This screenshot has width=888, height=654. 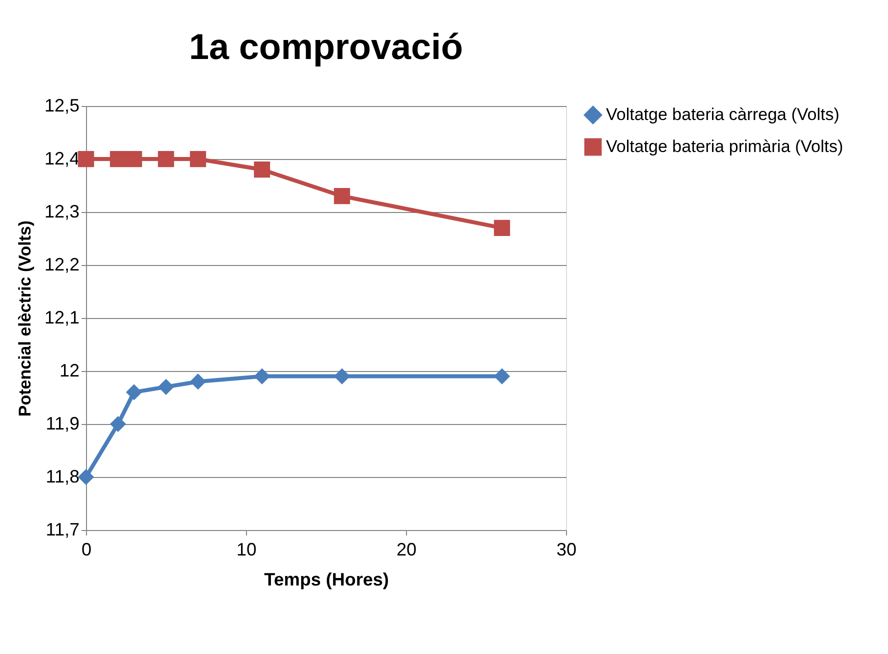 What do you see at coordinates (723, 114) in the screenshot?
I see `legend-label: Voltatge bateria càrrega (Volts)` at bounding box center [723, 114].